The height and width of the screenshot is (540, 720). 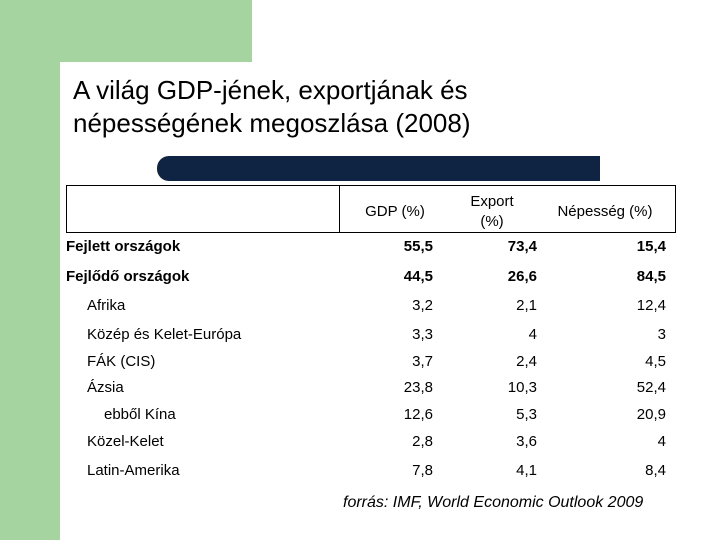 I want to click on table-row: Fejlődő országok 44,5 26,6 84,5, so click(x=360, y=281).